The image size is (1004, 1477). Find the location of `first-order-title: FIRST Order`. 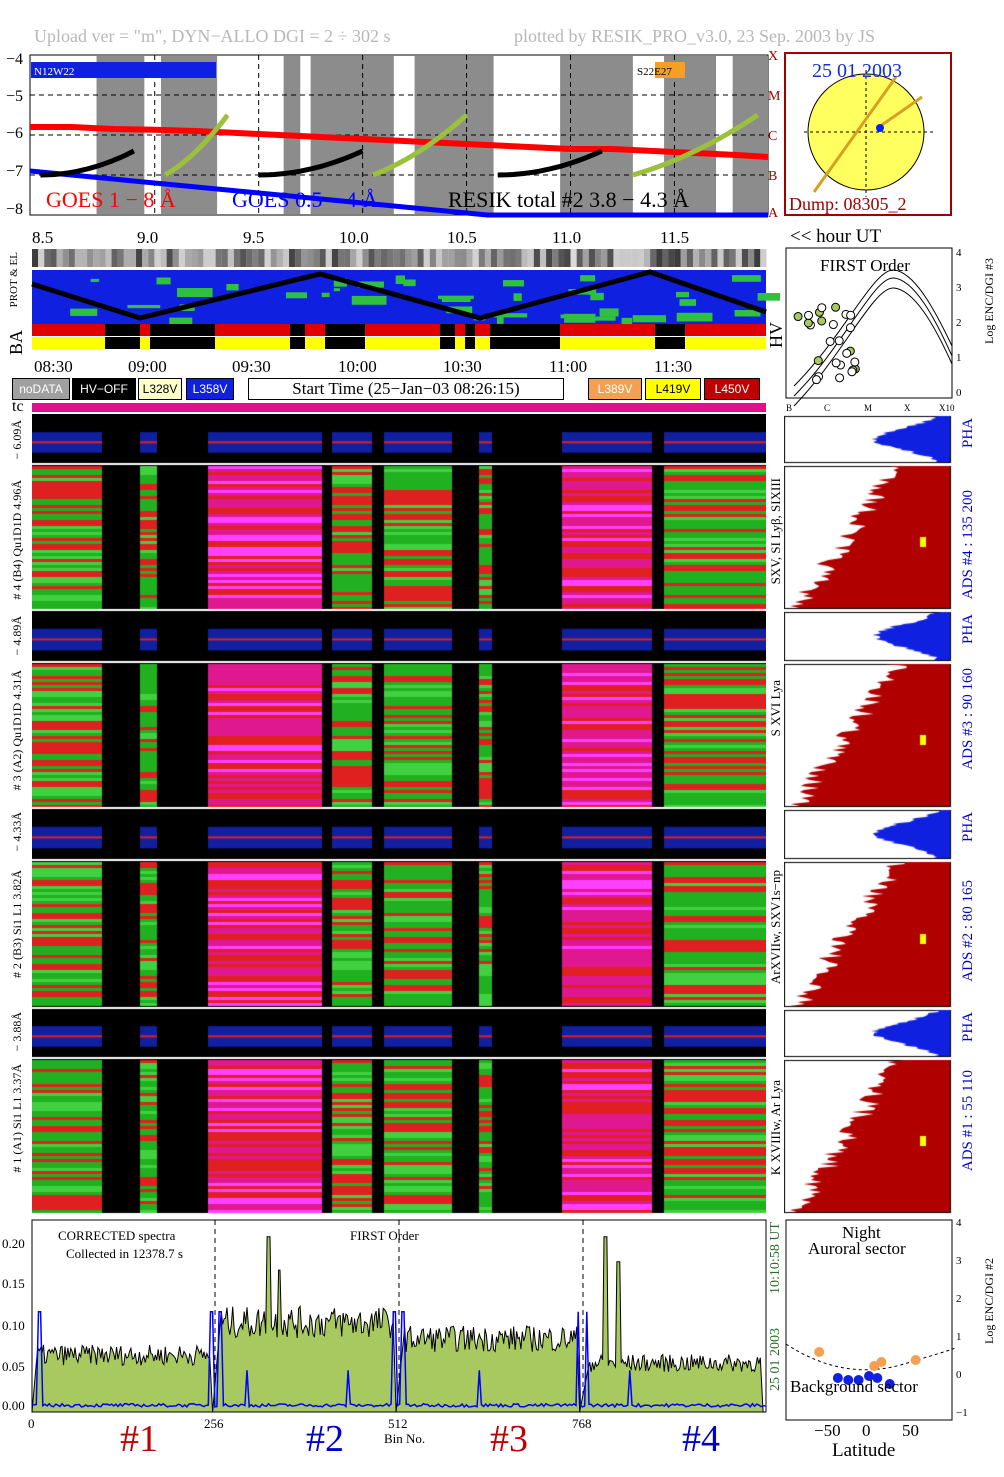

first-order-title: FIRST Order is located at coordinates (865, 265).